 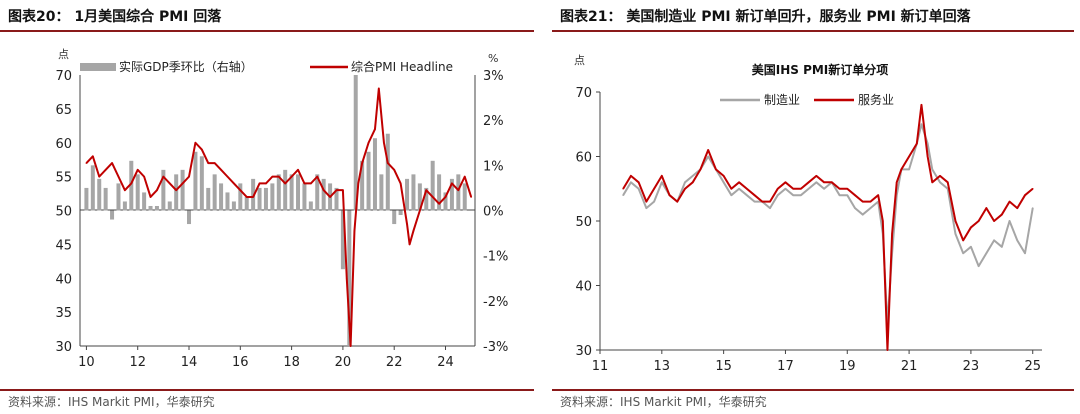 I want to click on x-tick-label: 16, so click(x=240, y=362).